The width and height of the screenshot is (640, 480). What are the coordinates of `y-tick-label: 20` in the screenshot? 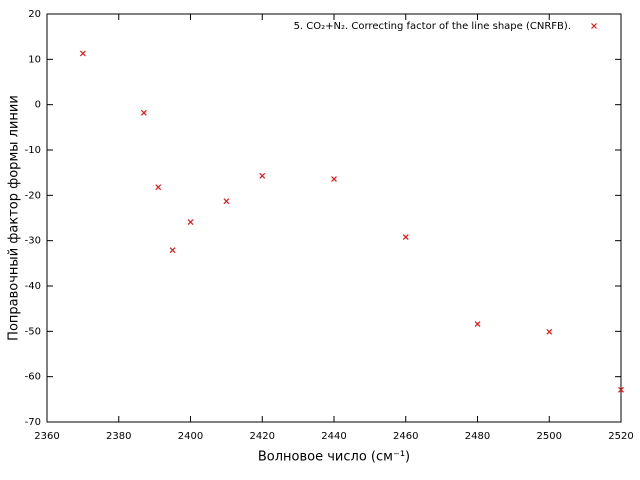 It's located at (34, 14).